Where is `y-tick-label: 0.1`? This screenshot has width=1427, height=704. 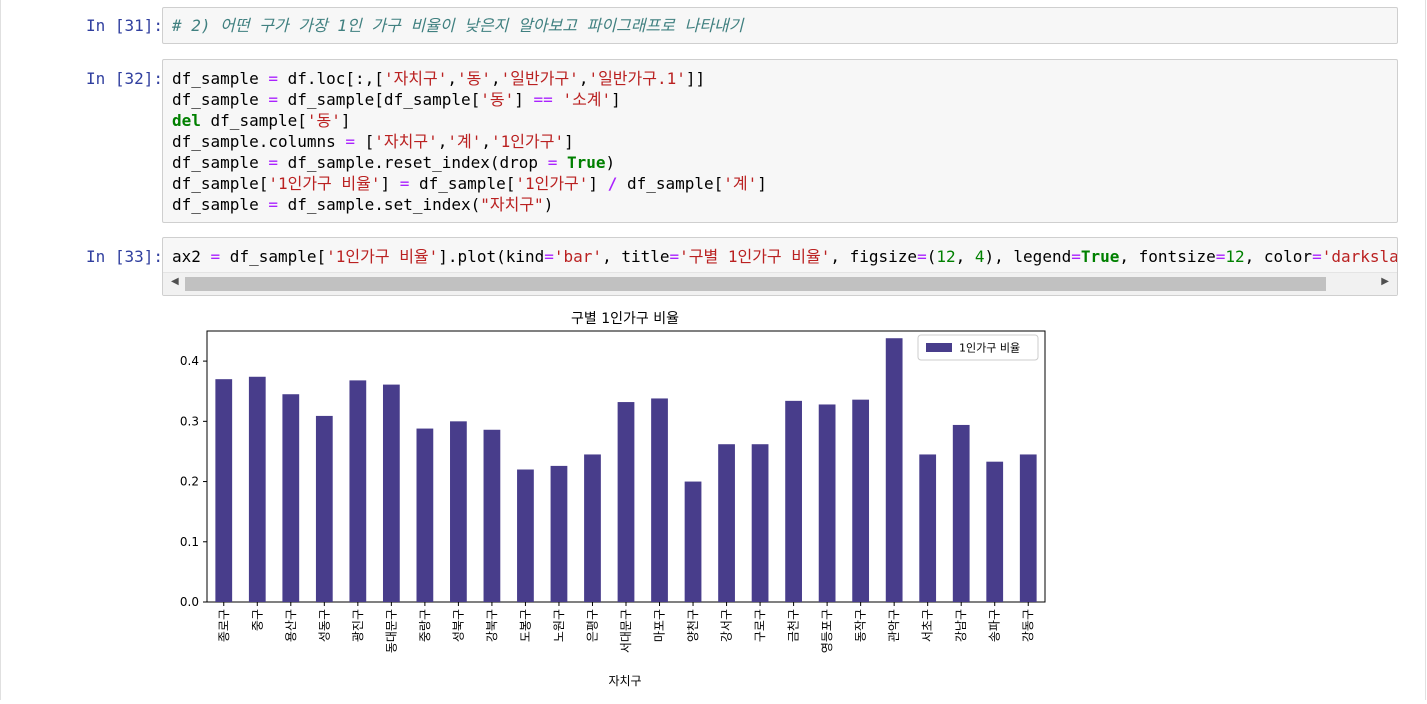
y-tick-label: 0.1 is located at coordinates (189, 542).